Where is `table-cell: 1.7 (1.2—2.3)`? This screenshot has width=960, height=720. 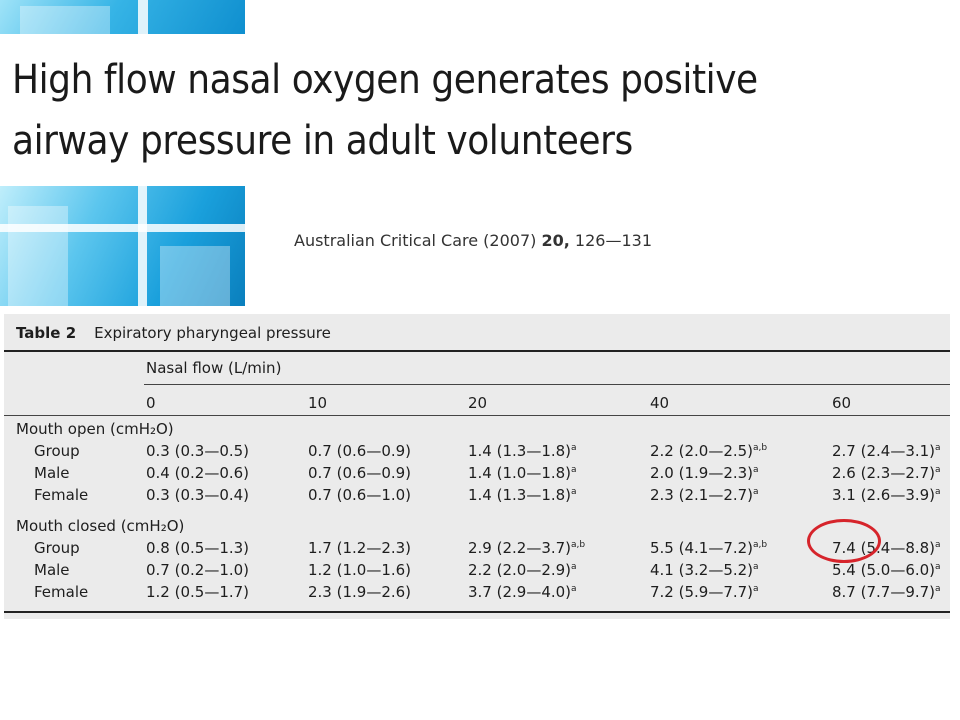 table-cell: 1.7 (1.2—2.3) is located at coordinates (359, 548).